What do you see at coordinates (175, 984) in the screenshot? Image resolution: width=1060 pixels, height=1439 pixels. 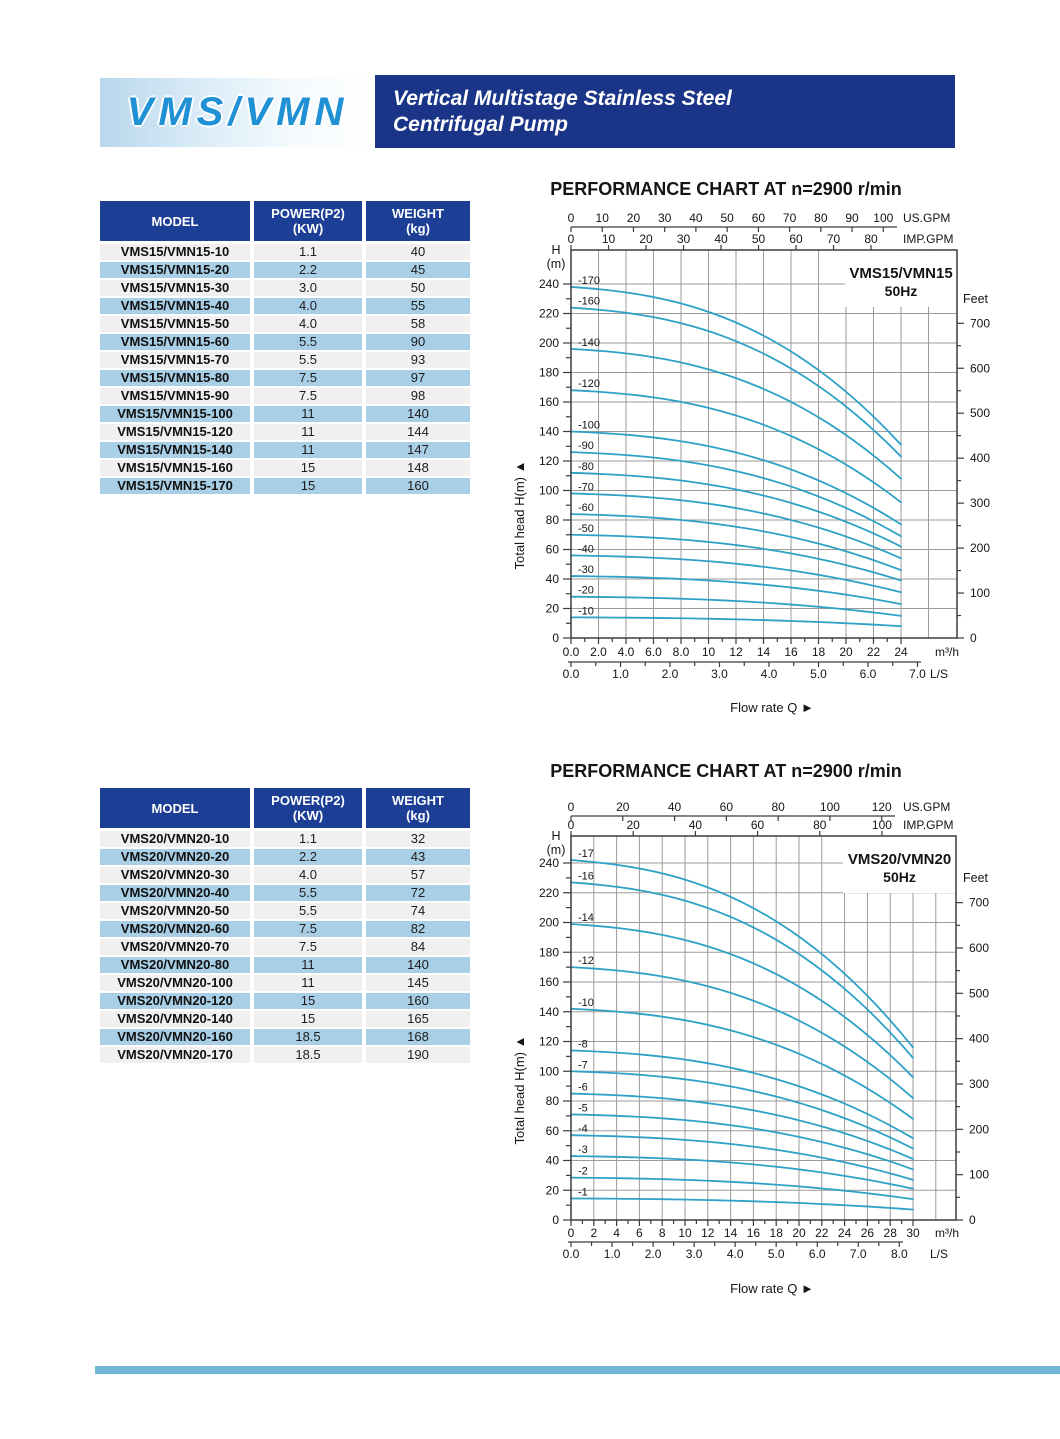 I see `model-cell: VMS20/VMN20-100` at bounding box center [175, 984].